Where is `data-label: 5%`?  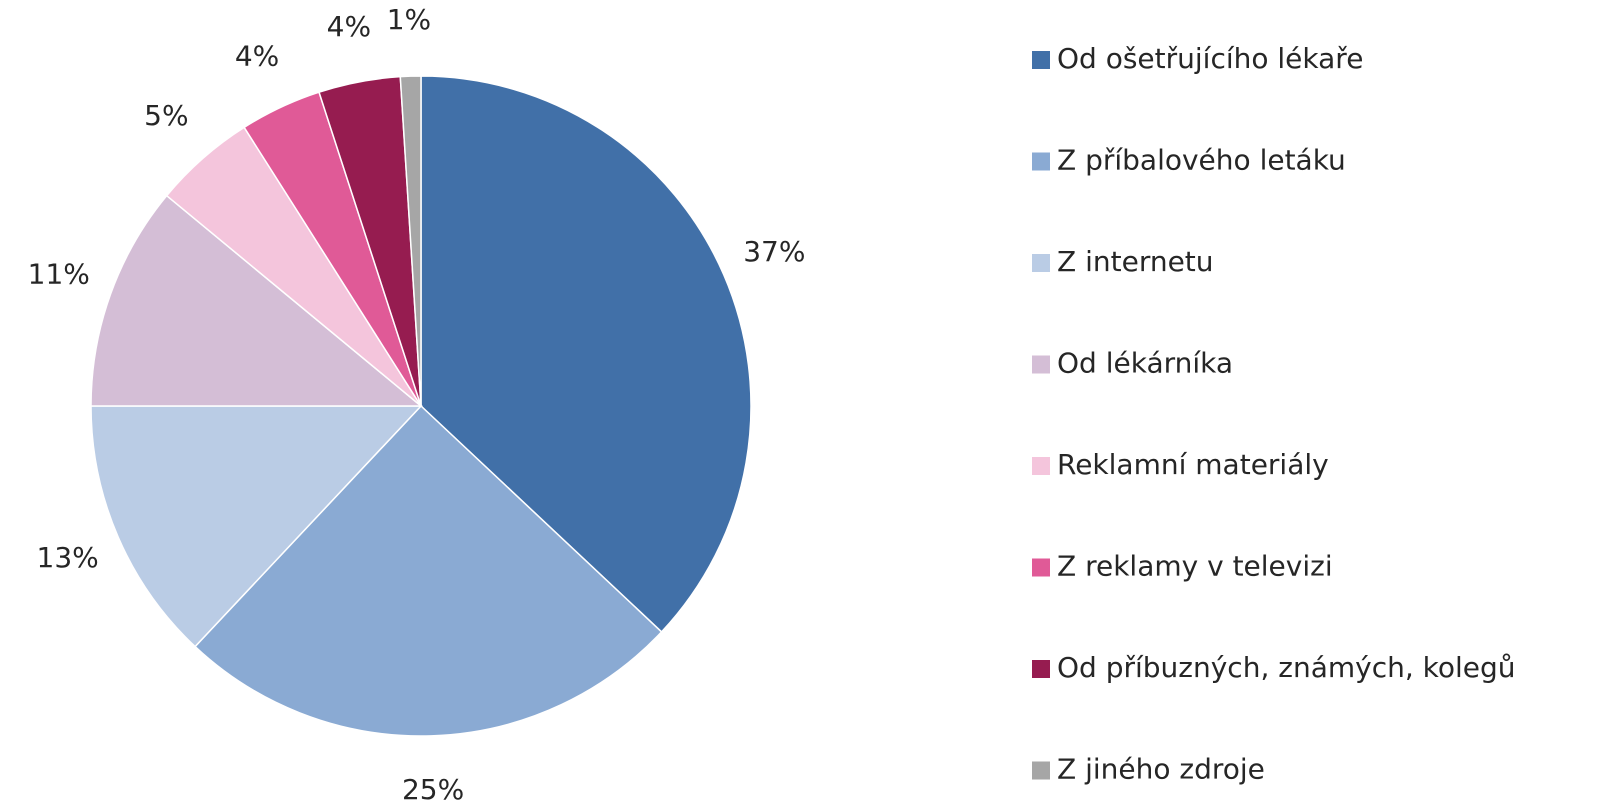 data-label: 5% is located at coordinates (166, 115).